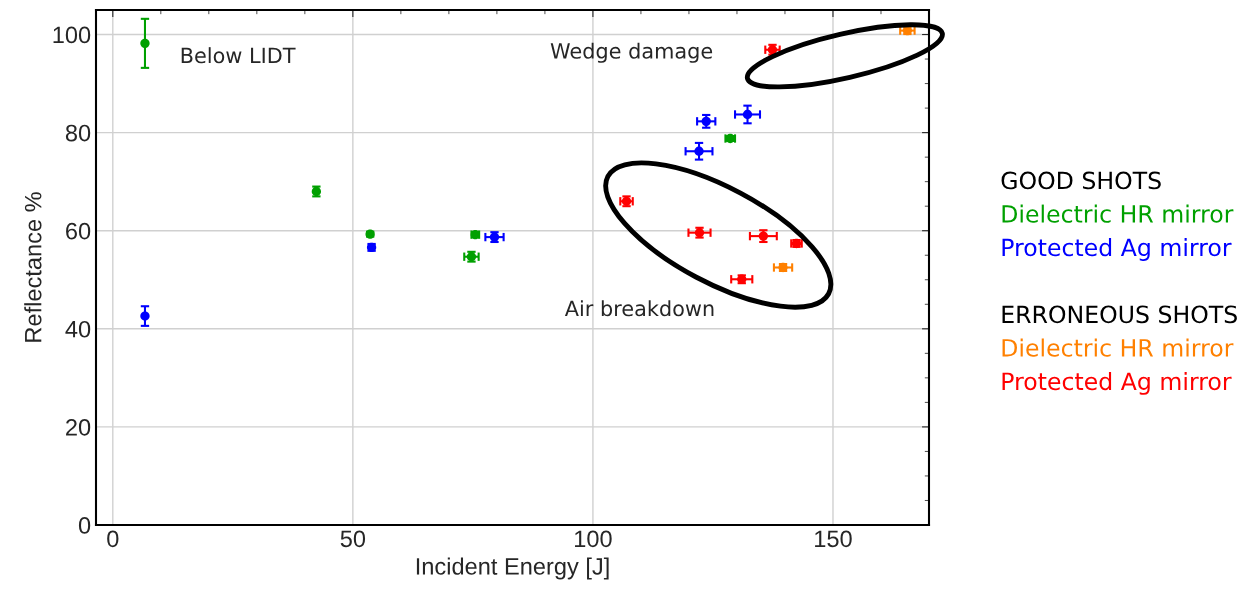  Describe the element at coordinates (631, 52) in the screenshot. I see `annotation: Wedge damage` at that location.